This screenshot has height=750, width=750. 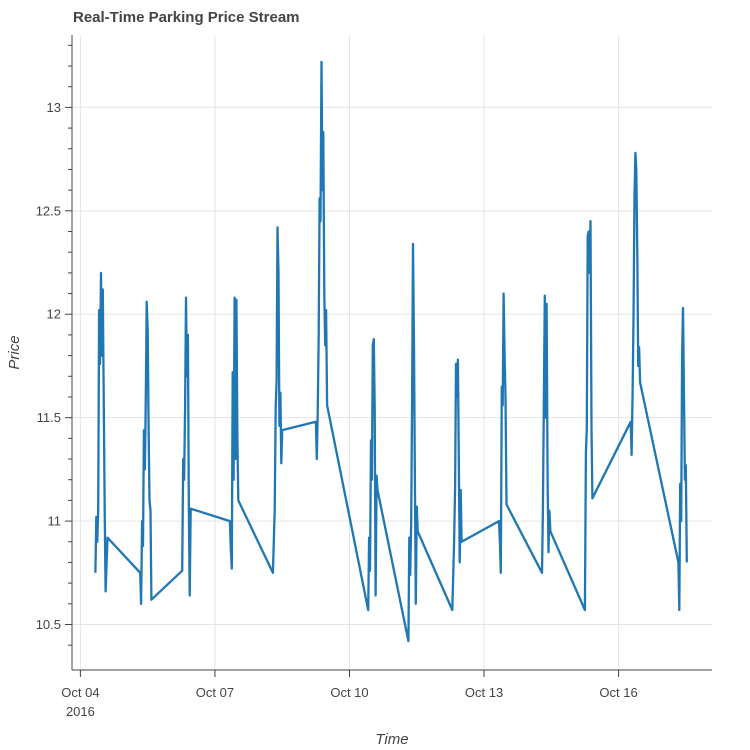 What do you see at coordinates (48, 624) in the screenshot?
I see `y-tick-label: 10.5` at bounding box center [48, 624].